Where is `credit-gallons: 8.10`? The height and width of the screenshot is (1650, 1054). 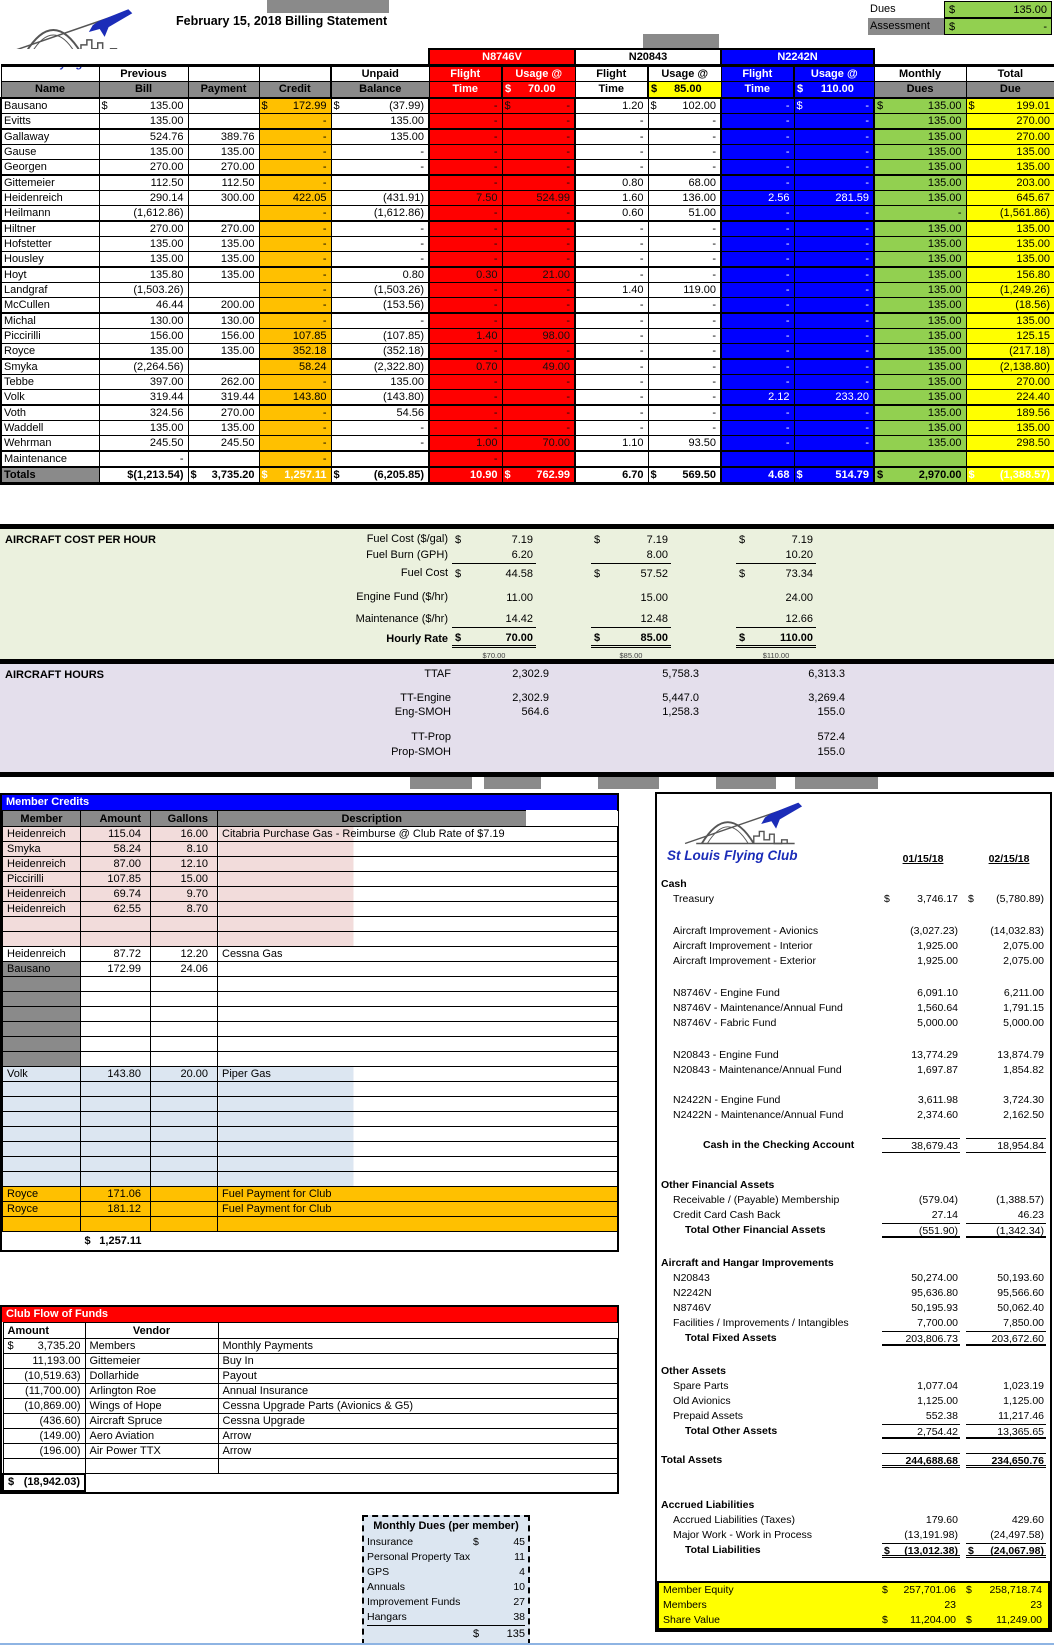
credit-gallons: 8.10 is located at coordinates (184, 849).